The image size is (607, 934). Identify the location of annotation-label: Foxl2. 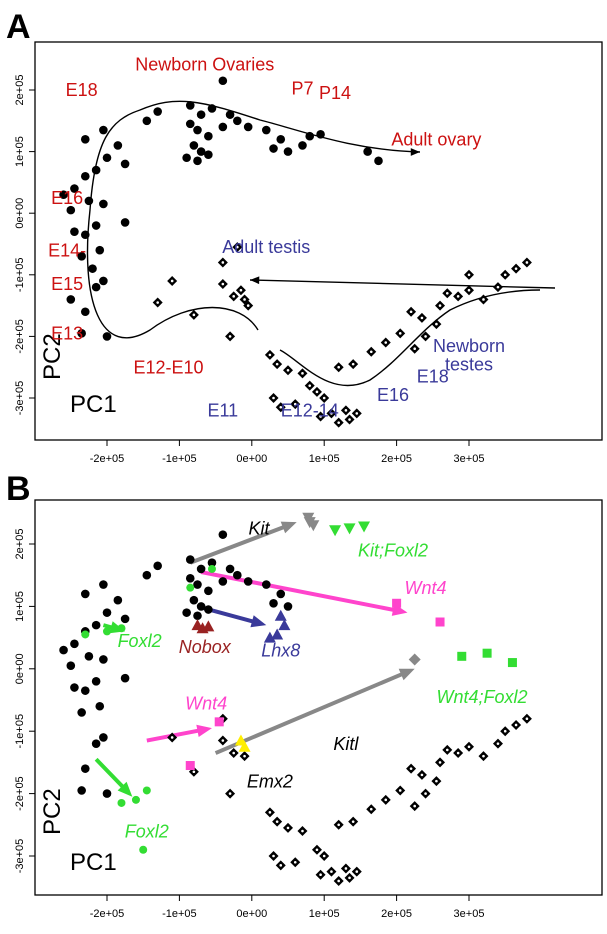
(147, 831).